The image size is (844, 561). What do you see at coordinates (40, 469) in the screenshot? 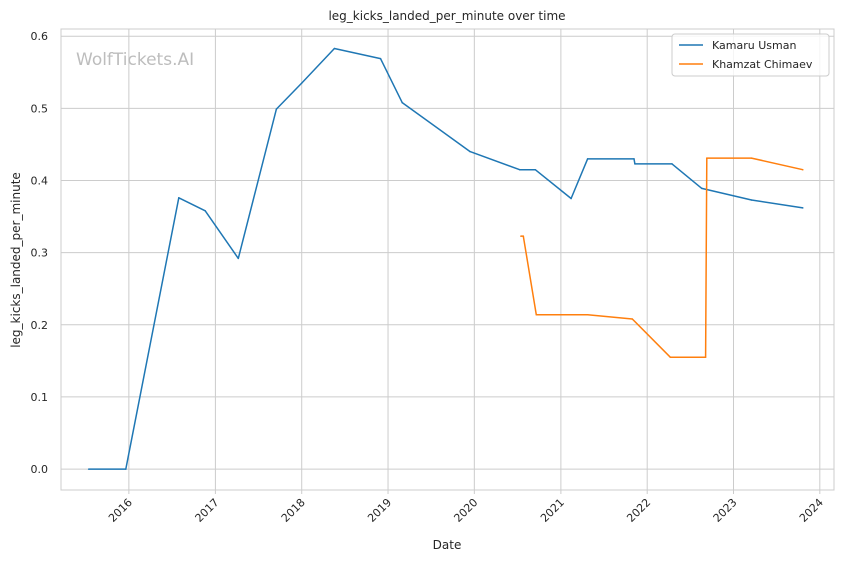
I see `y-tick-label: 0.0` at bounding box center [40, 469].